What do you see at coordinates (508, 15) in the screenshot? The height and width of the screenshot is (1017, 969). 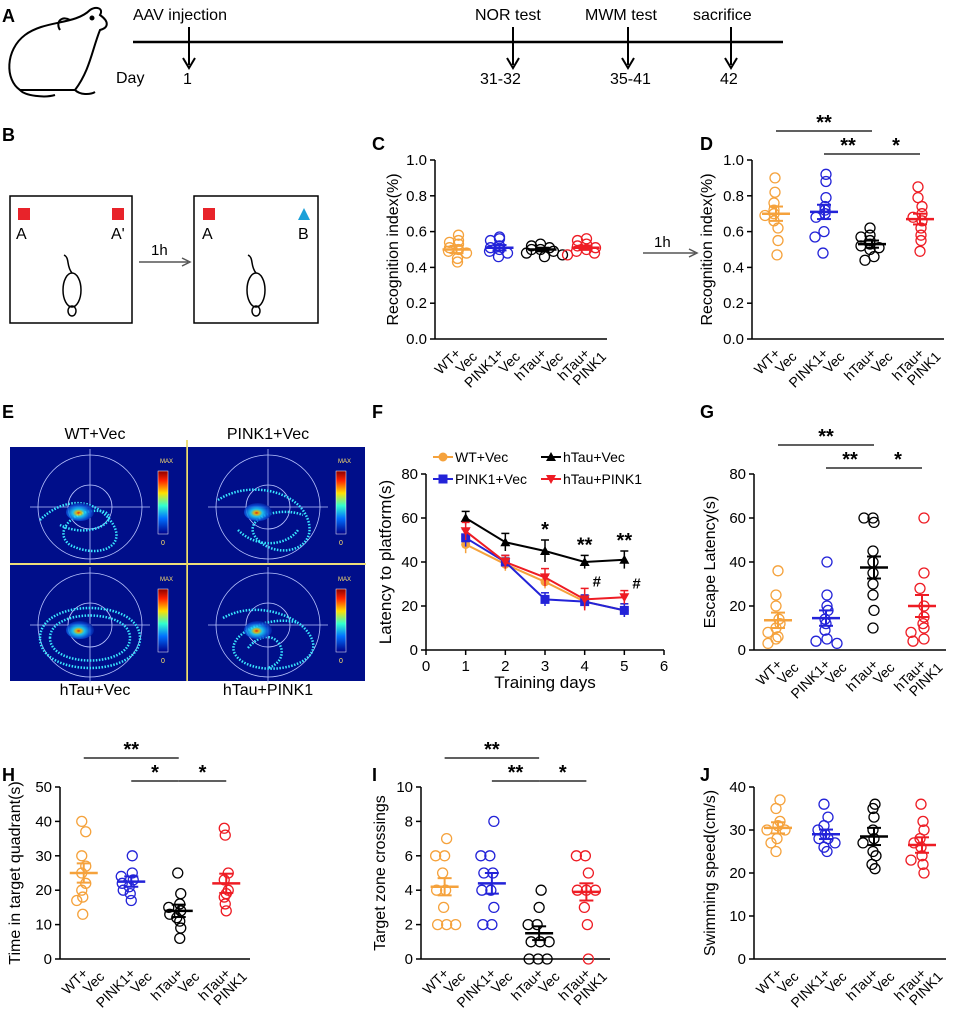 I see `timeline-event-label: NOR test` at bounding box center [508, 15].